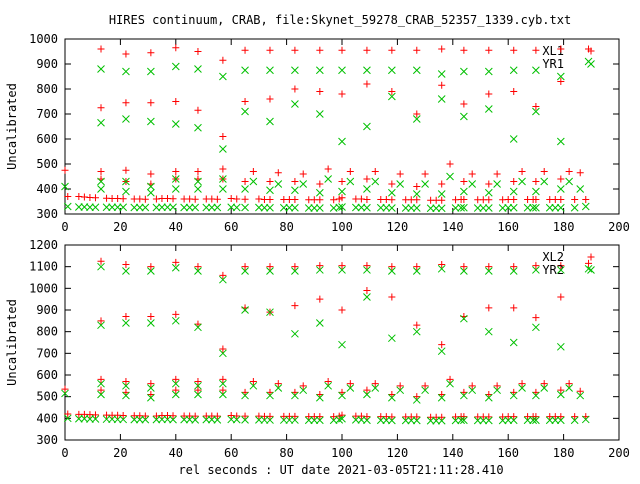 This screenshot has width=640, height=484. Describe the element at coordinates (453, 227) in the screenshot. I see `x-tick-label: 140` at that location.